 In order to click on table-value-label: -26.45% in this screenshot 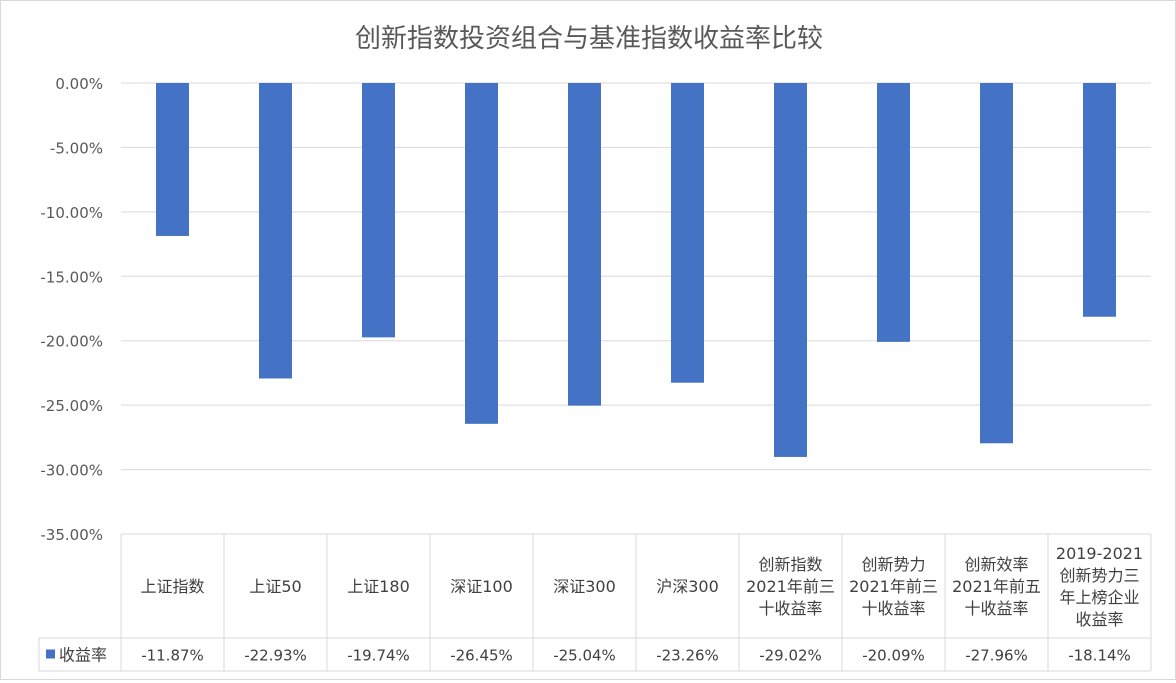, I will do `click(481, 656)`.